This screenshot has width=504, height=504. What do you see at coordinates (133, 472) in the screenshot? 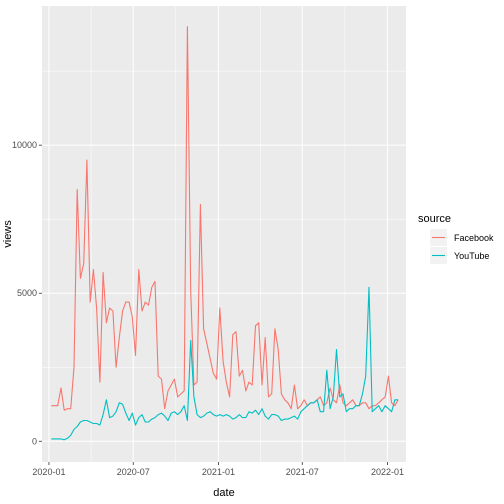
I see `x-tick-label: 2020-07` at bounding box center [133, 472].